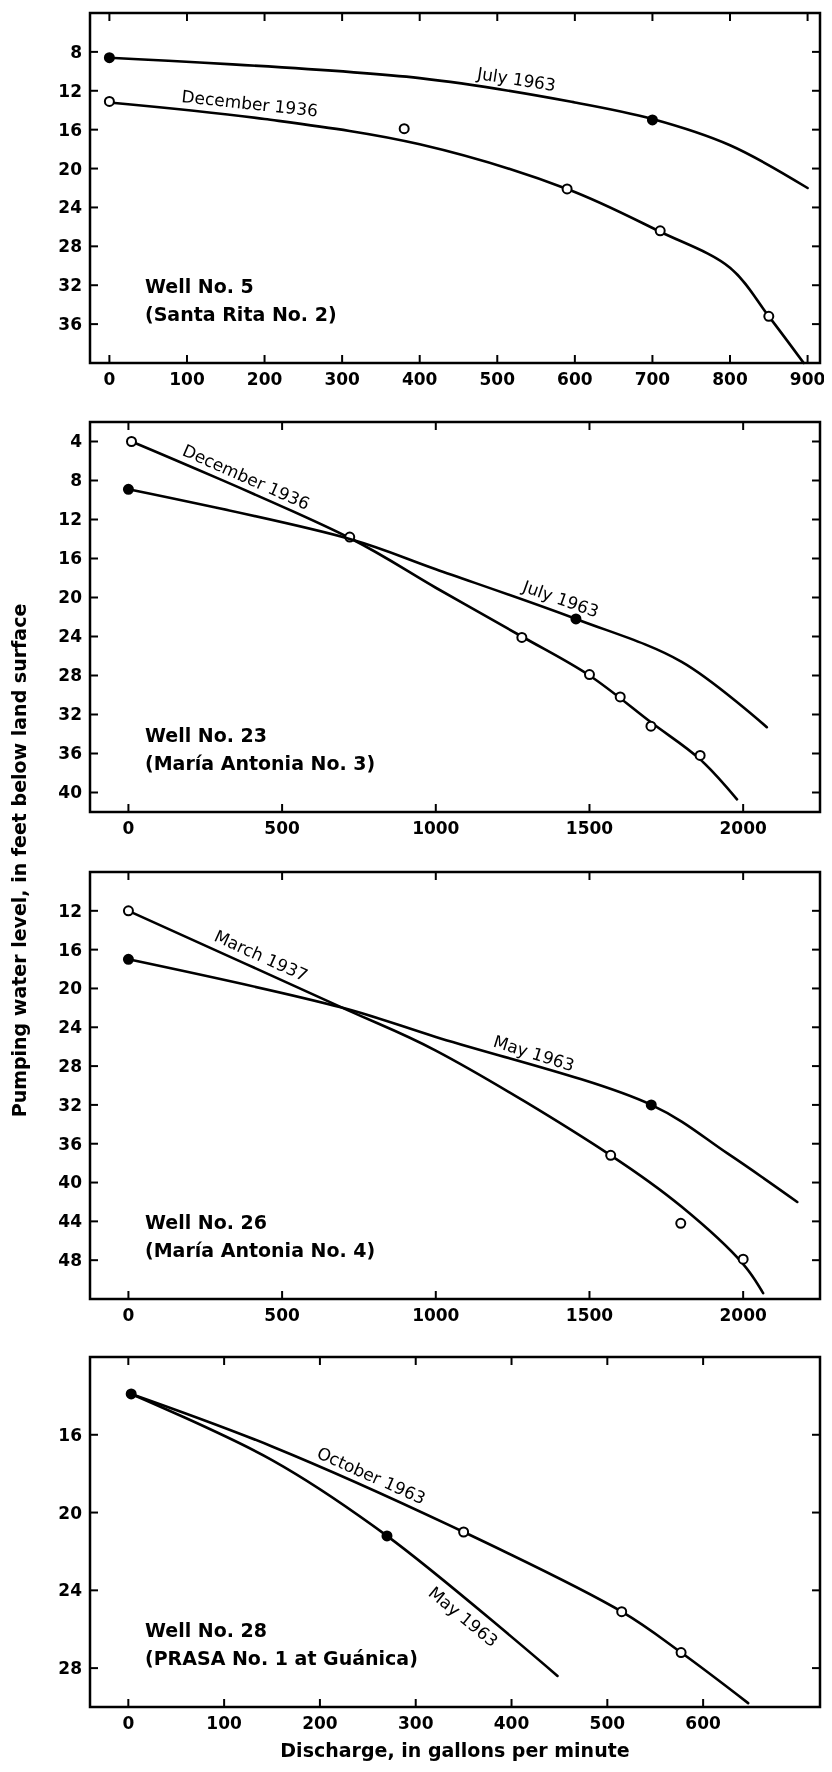  What do you see at coordinates (206, 735) in the screenshot?
I see `annotation: Well No. 23` at bounding box center [206, 735].